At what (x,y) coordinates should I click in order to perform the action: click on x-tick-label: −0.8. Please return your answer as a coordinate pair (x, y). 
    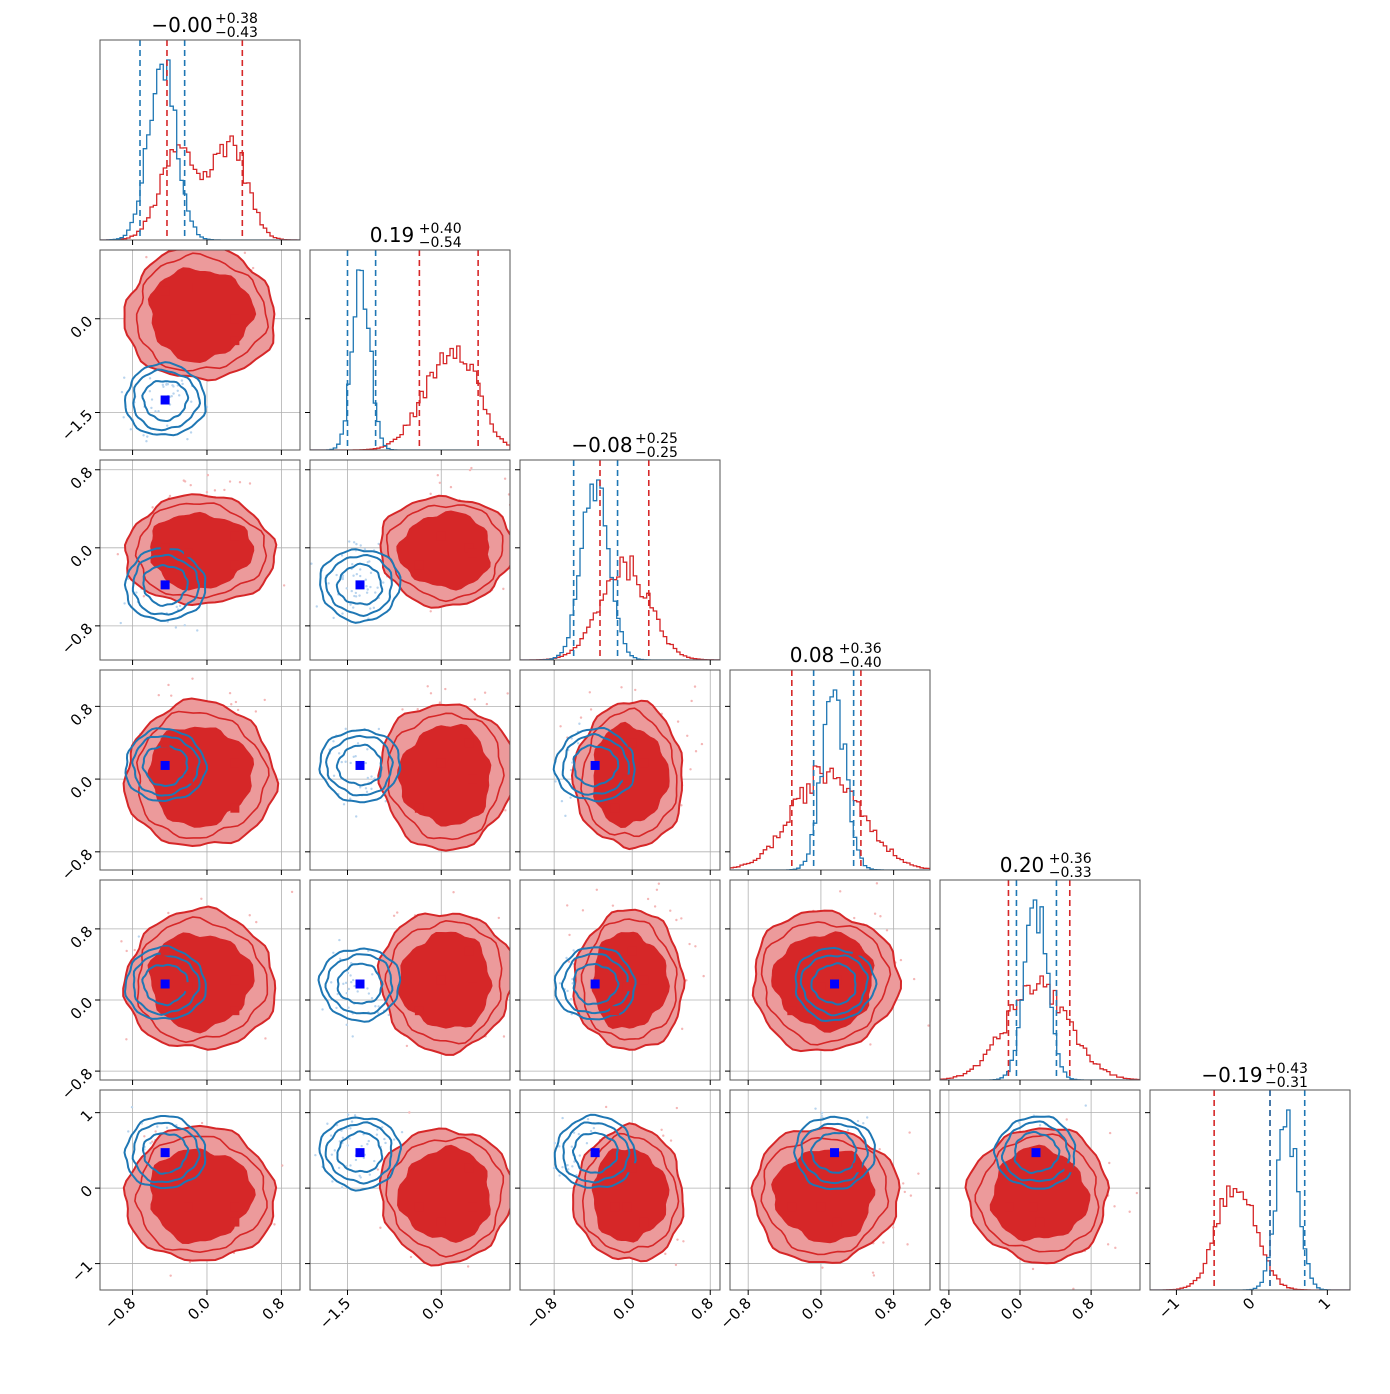
    Looking at the image, I should click on (541, 1313).